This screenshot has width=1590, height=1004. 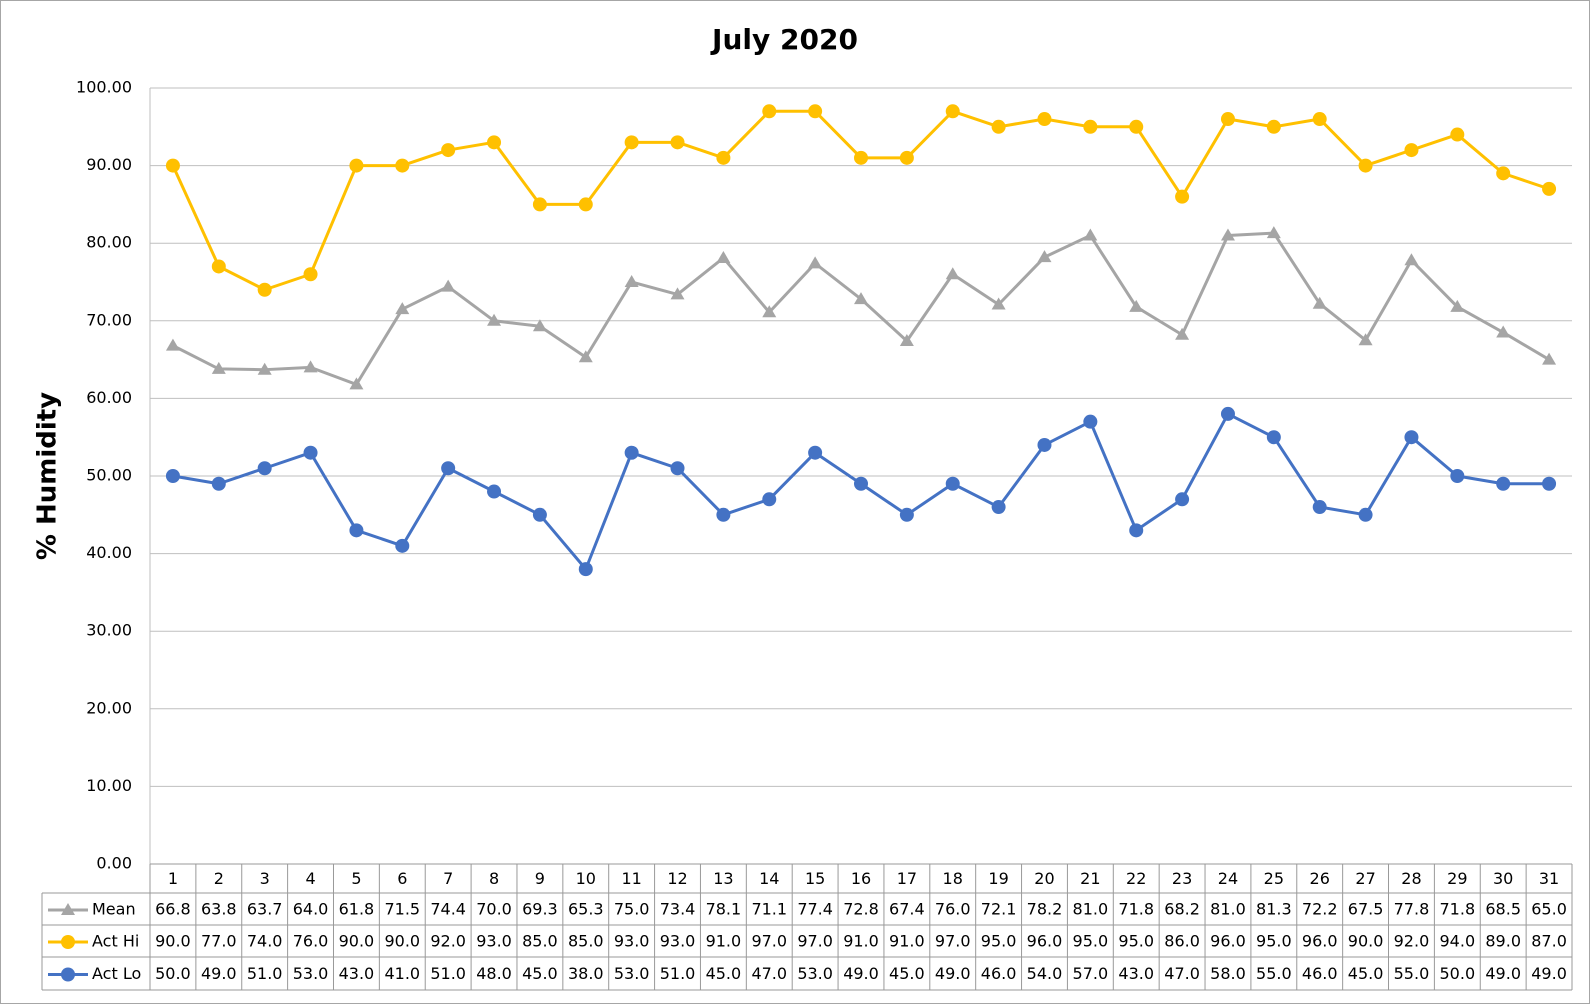 What do you see at coordinates (494, 878) in the screenshot?
I see `x-tick-label: 8` at bounding box center [494, 878].